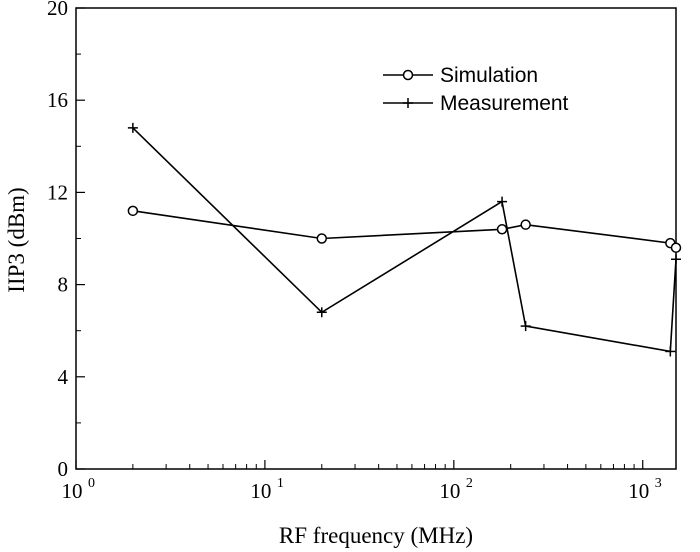  I want to click on legend-item: Simulation, so click(460, 75).